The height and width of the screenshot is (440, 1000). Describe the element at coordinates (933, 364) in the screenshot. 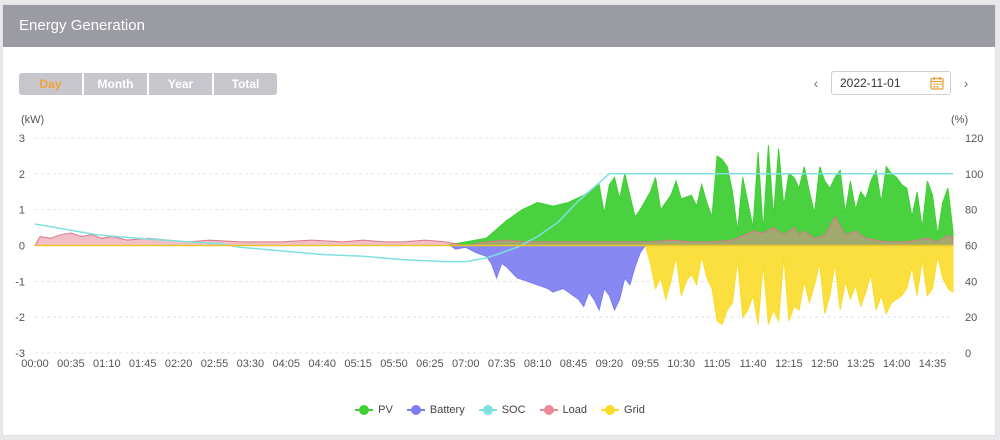

I see `x-tick-label: 14:35` at that location.